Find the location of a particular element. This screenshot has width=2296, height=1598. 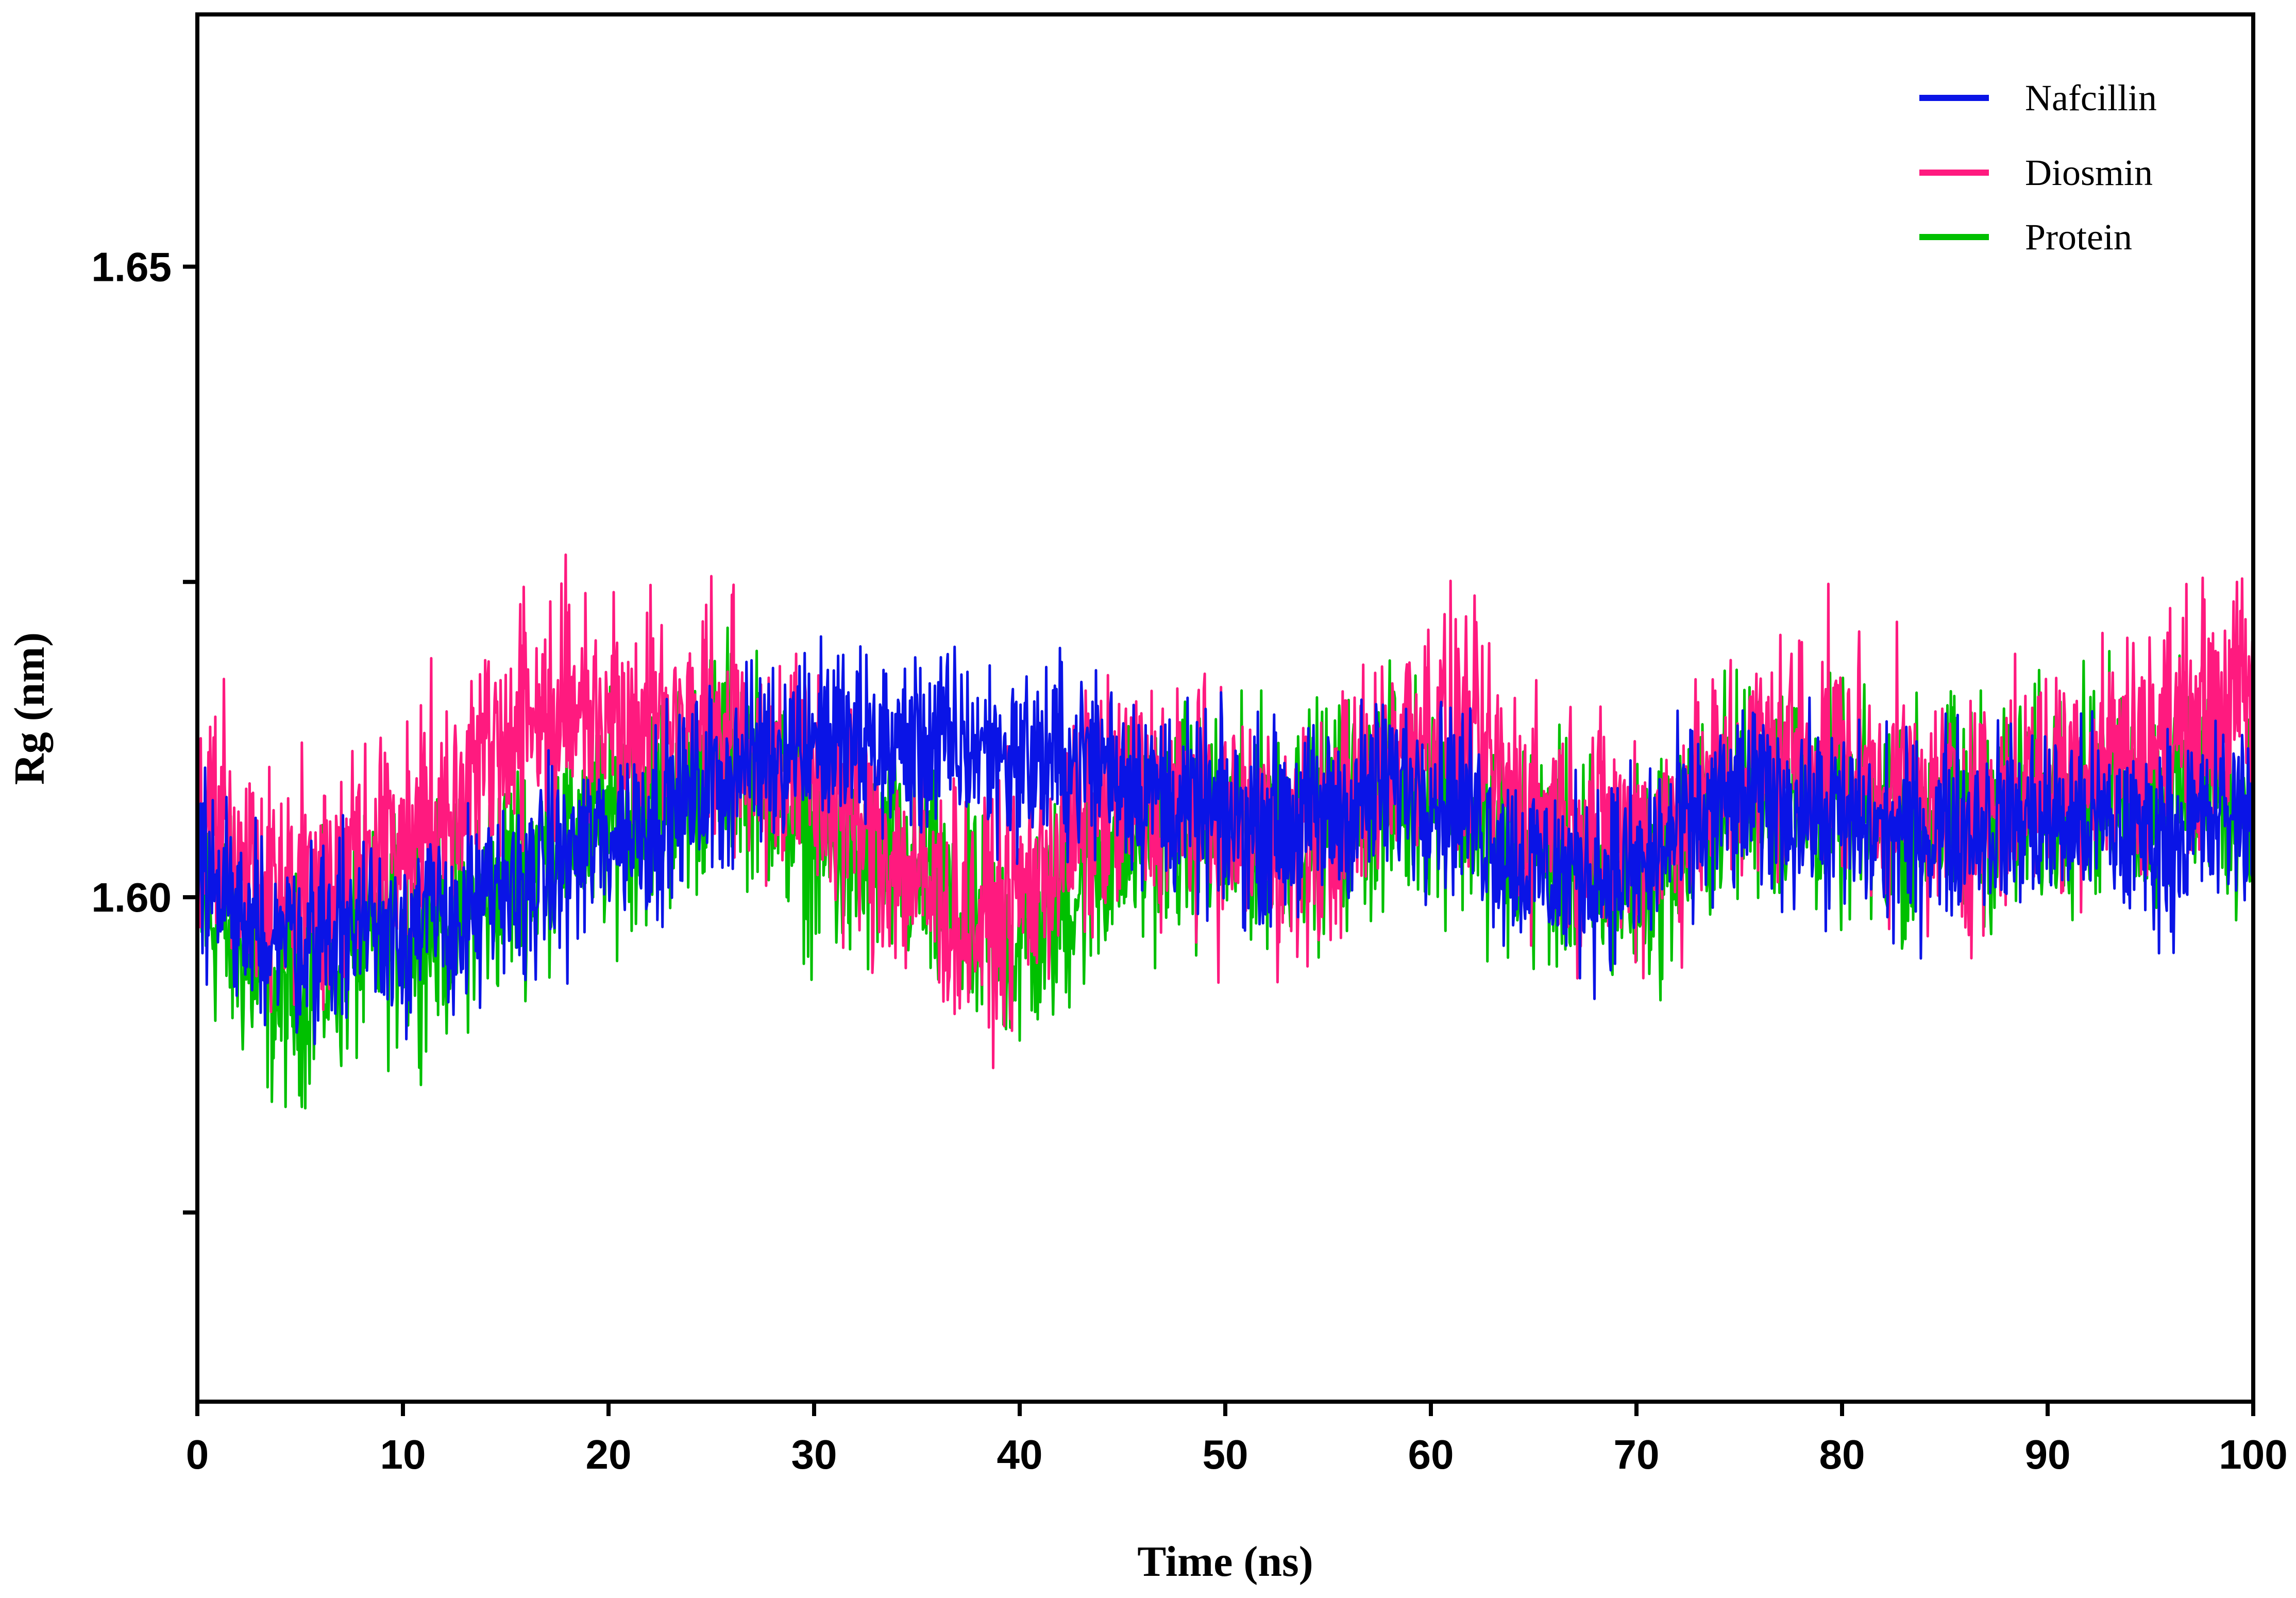

legend-label-nafcillin: Nafcillin is located at coordinates (2091, 98).